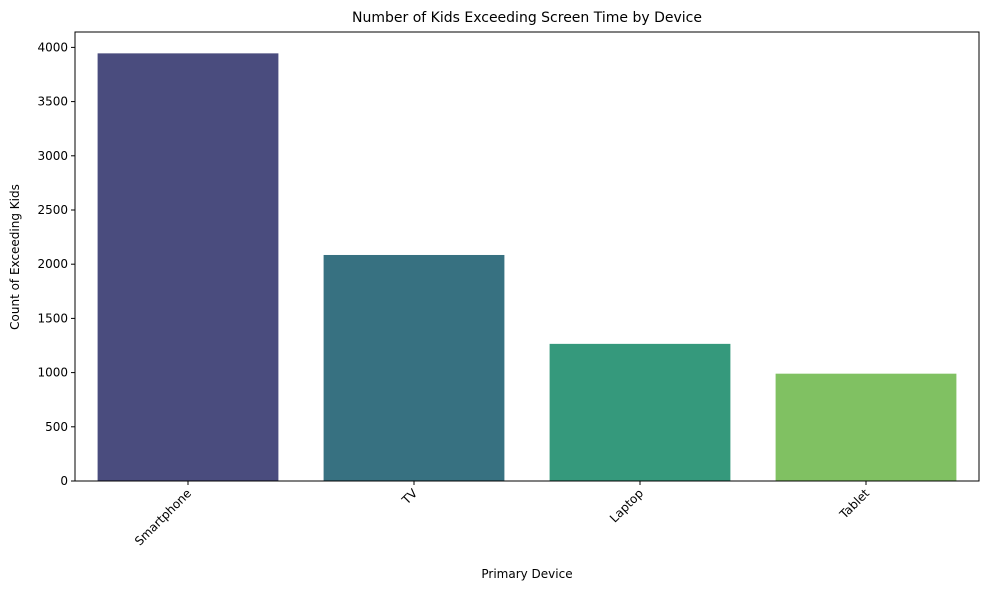  I want to click on bar-tv, so click(414, 367).